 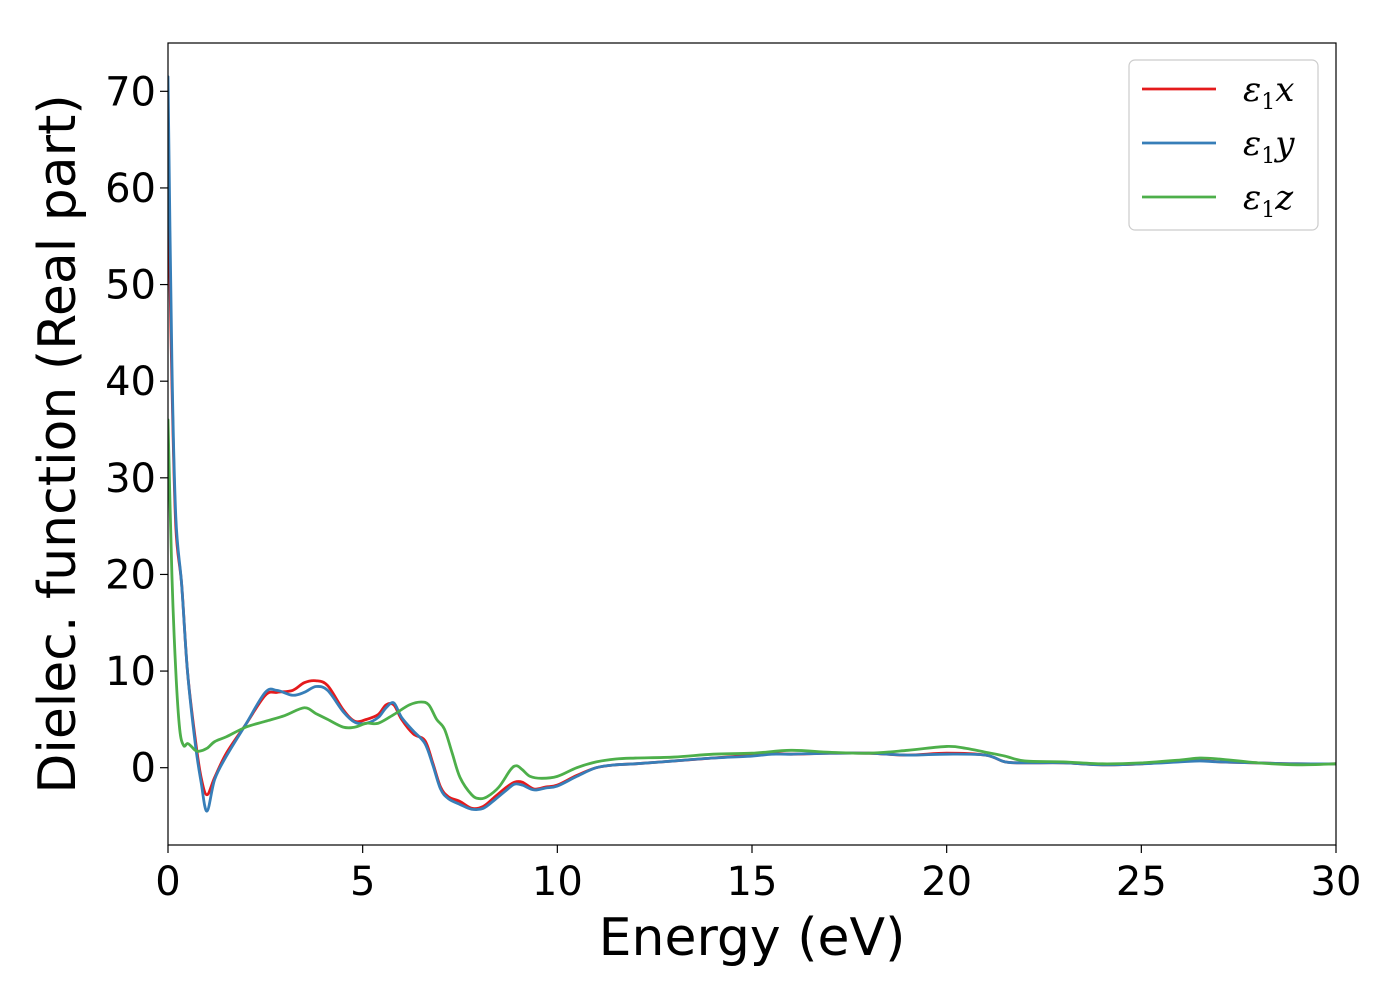 I want to click on x-tick-label: 25, so click(x=1141, y=882).